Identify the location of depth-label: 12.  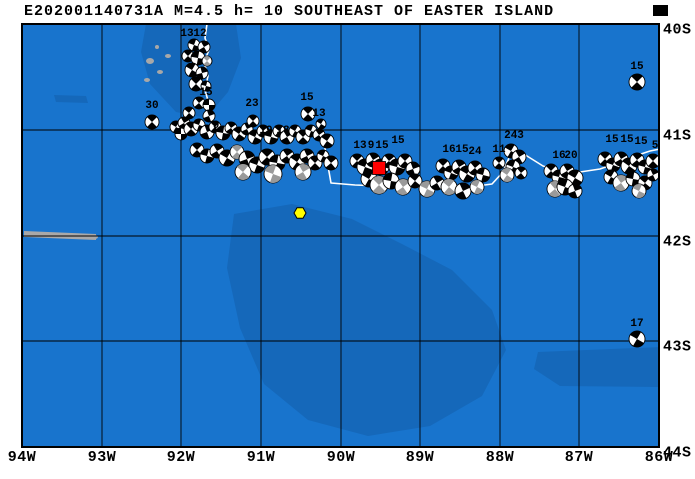
(199, 34).